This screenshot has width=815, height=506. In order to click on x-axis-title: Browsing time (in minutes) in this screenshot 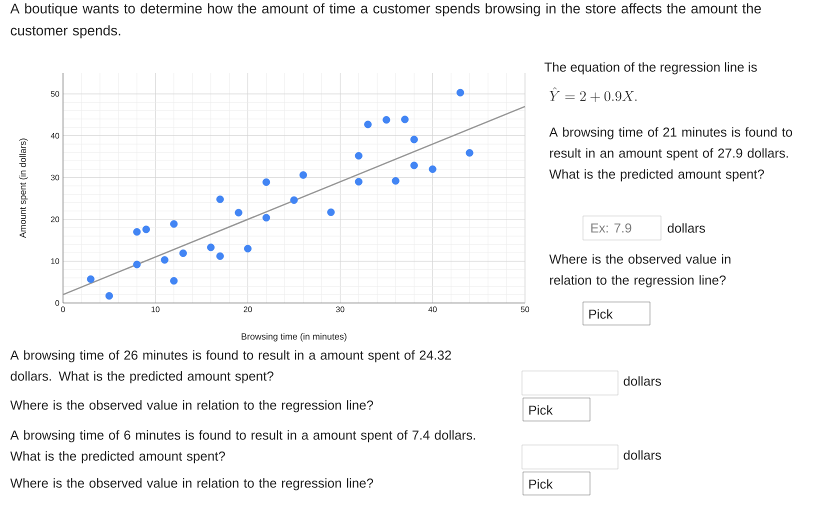, I will do `click(294, 337)`.